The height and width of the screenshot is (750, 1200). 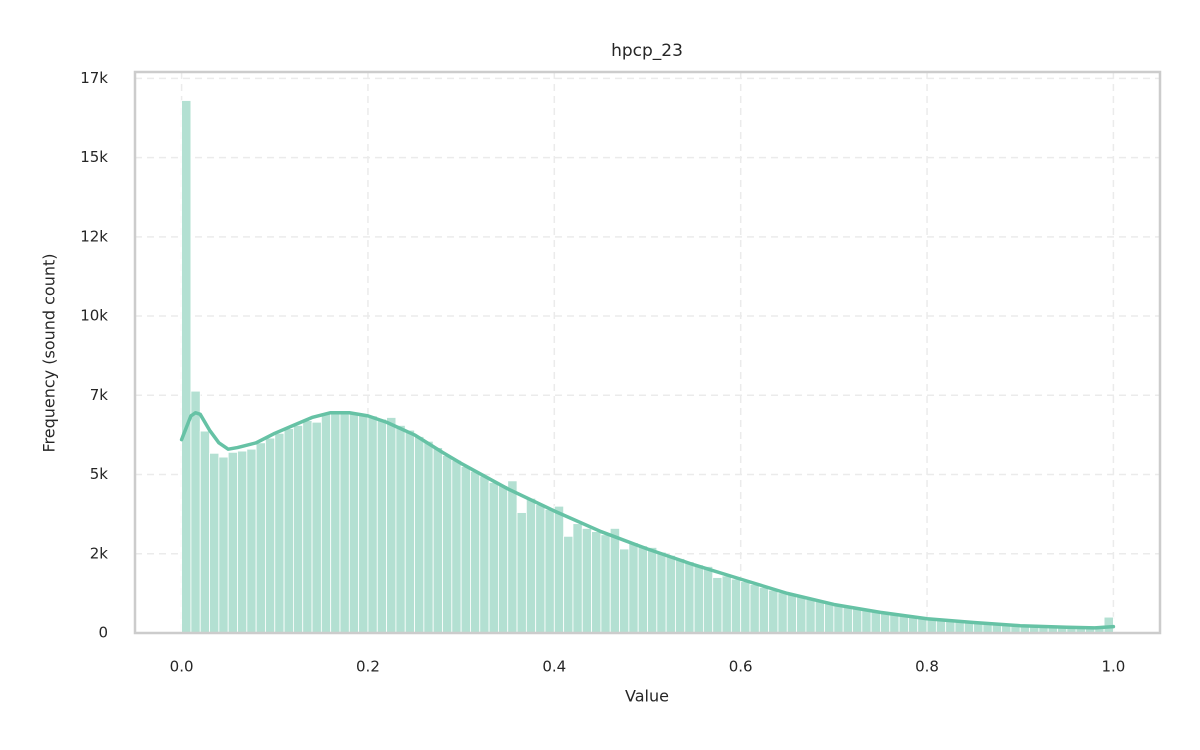 What do you see at coordinates (1113, 667) in the screenshot?
I see `x-tick-label: 1.0` at bounding box center [1113, 667].